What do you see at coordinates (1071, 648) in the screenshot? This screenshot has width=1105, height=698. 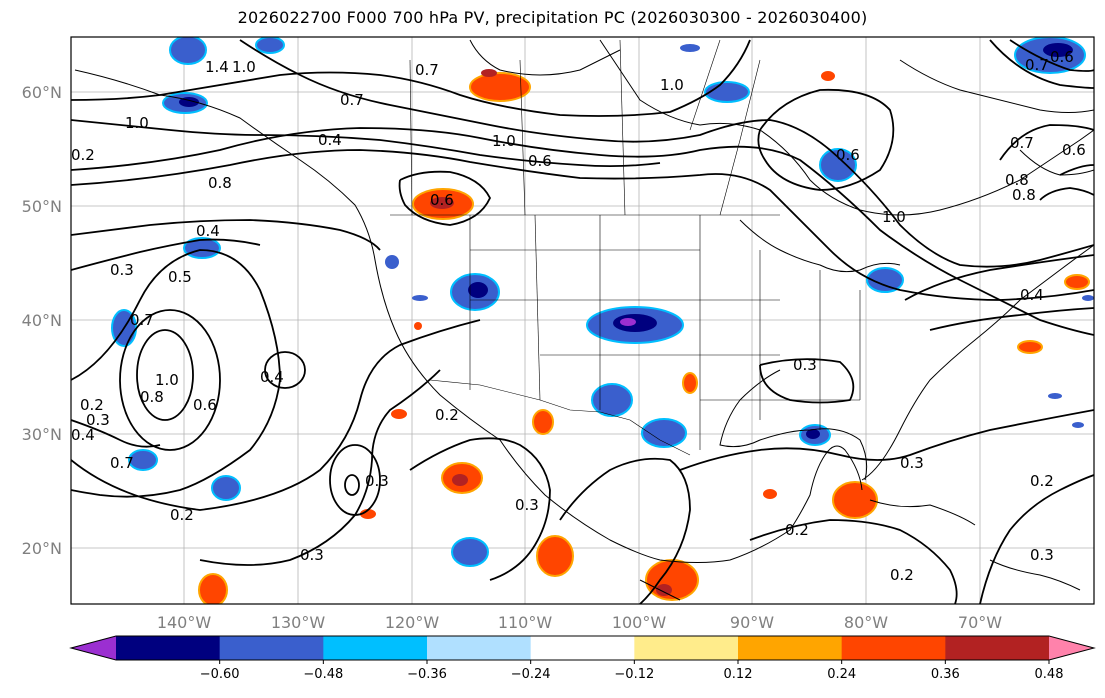 I see `colorbar-extend-high` at bounding box center [1071, 648].